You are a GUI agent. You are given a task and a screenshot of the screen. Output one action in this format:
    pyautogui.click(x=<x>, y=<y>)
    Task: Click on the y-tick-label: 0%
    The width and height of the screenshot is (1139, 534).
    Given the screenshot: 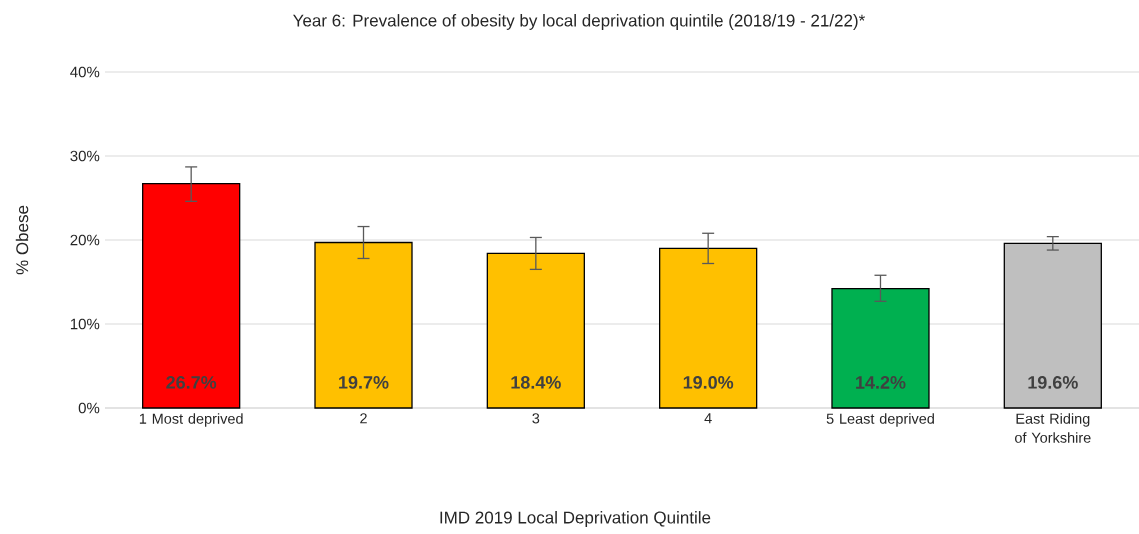 What is the action you would take?
    pyautogui.click(x=89, y=408)
    